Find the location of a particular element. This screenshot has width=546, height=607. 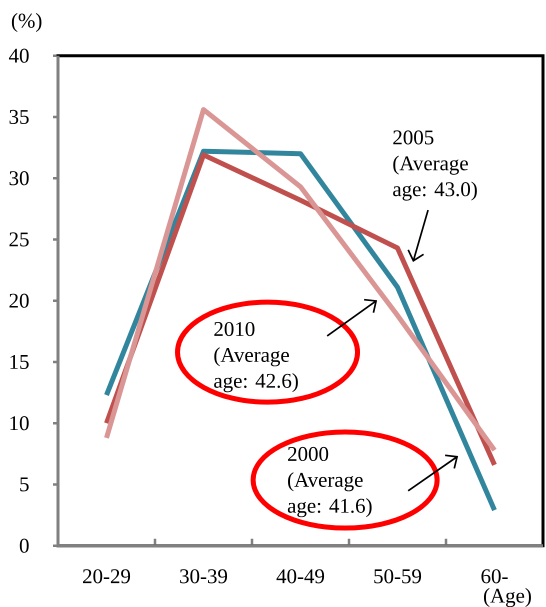

x-tick-label: 50-59 is located at coordinates (398, 576).